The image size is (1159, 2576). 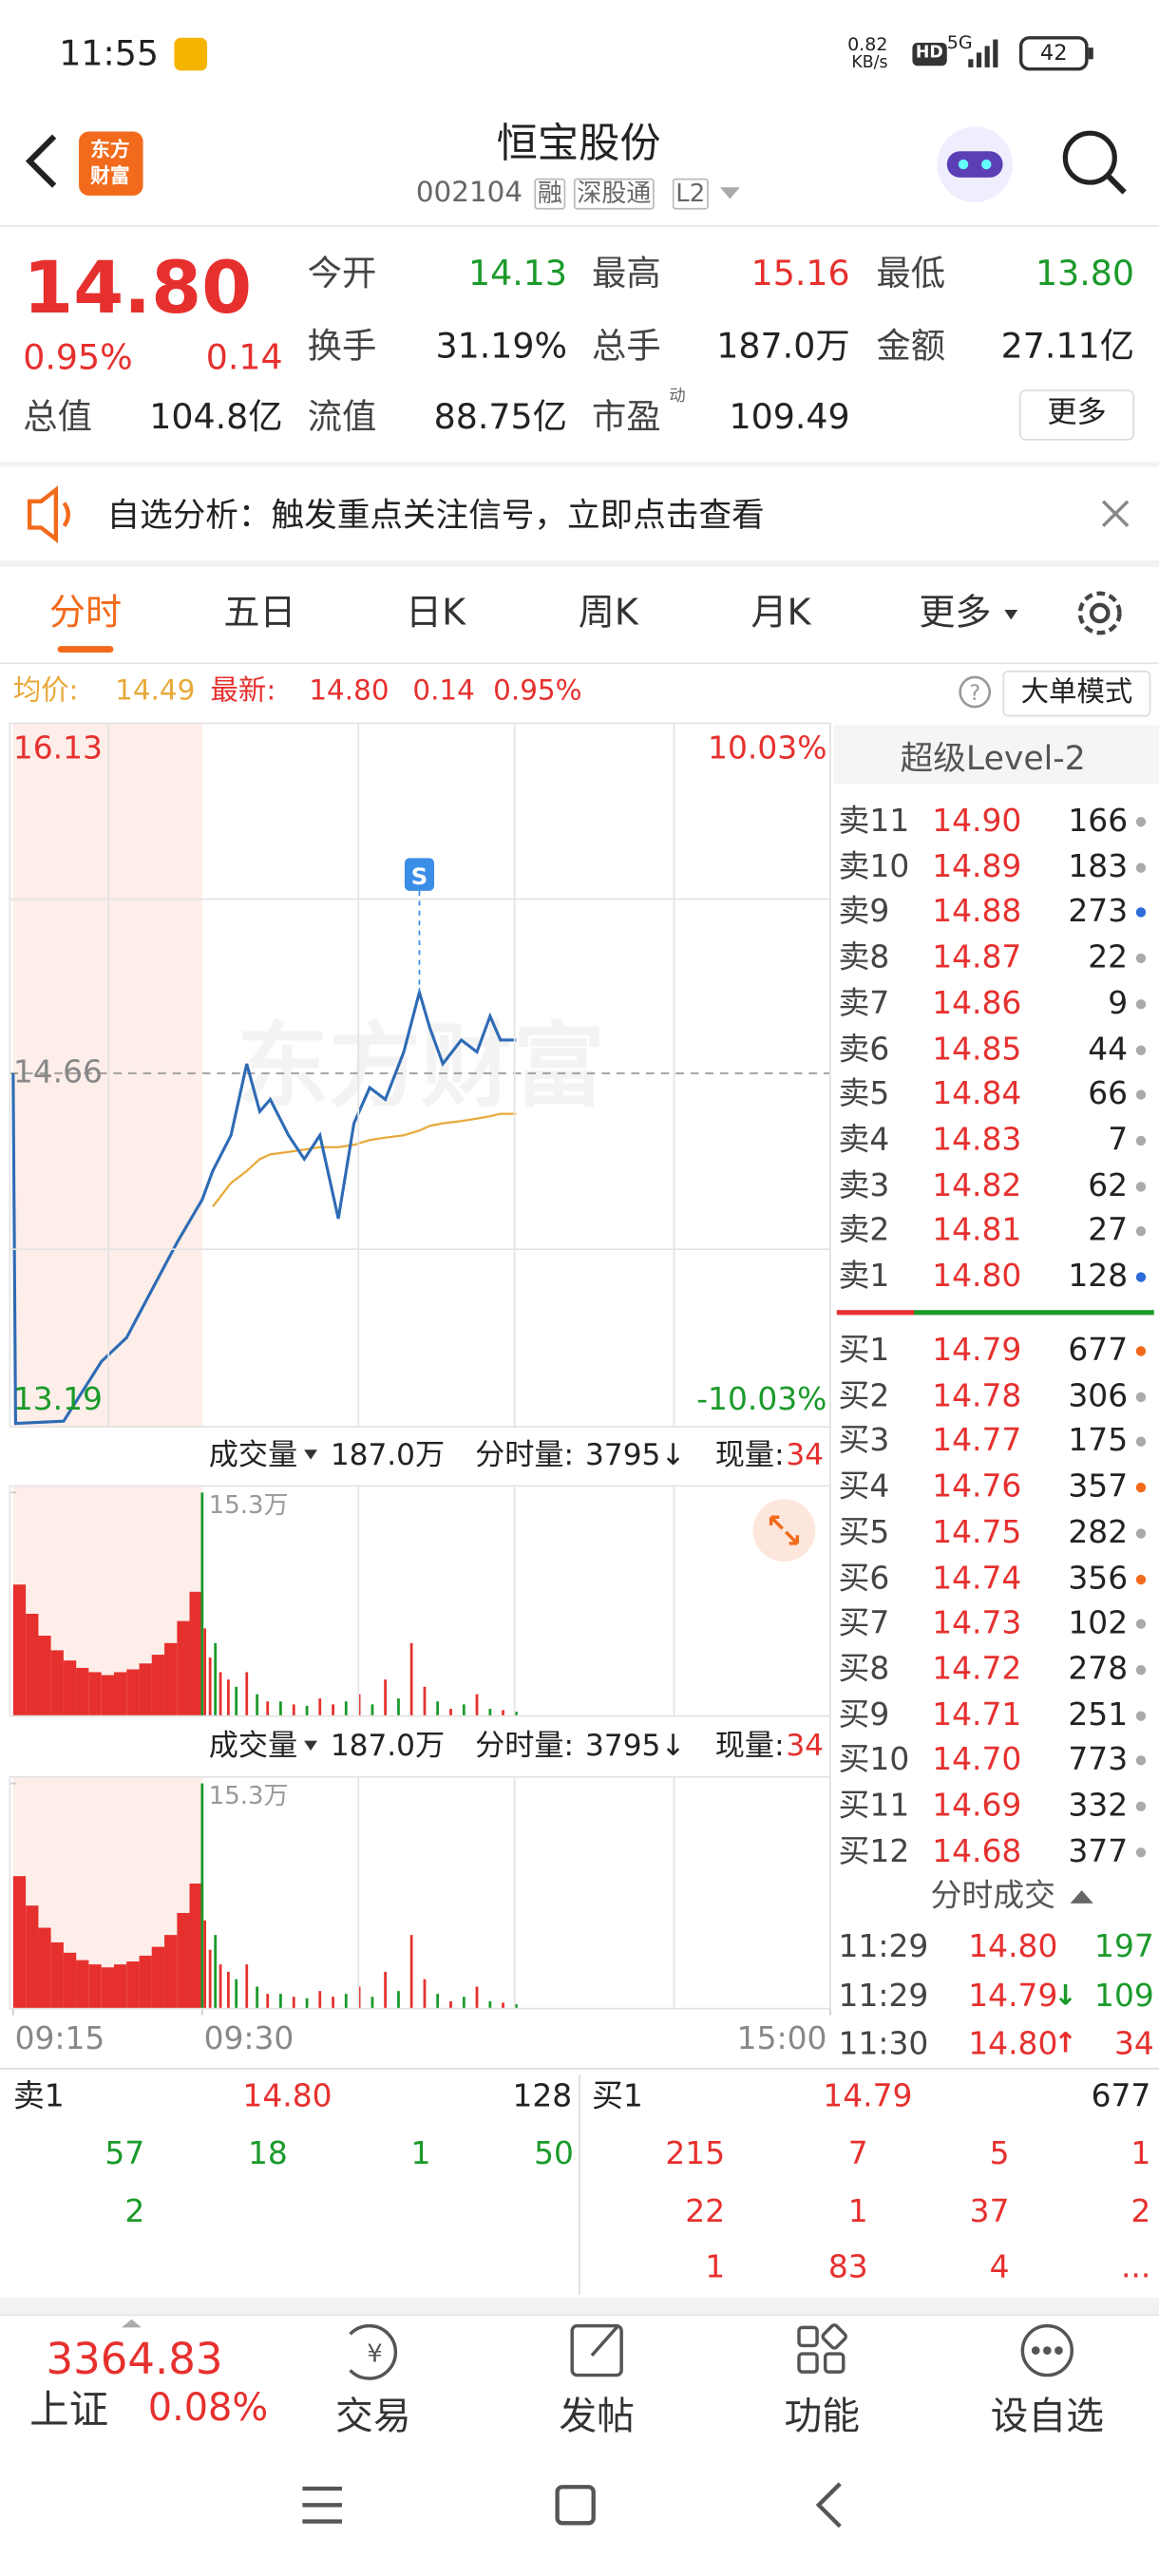 What do you see at coordinates (608, 614) in the screenshot?
I see `tab: 周K` at bounding box center [608, 614].